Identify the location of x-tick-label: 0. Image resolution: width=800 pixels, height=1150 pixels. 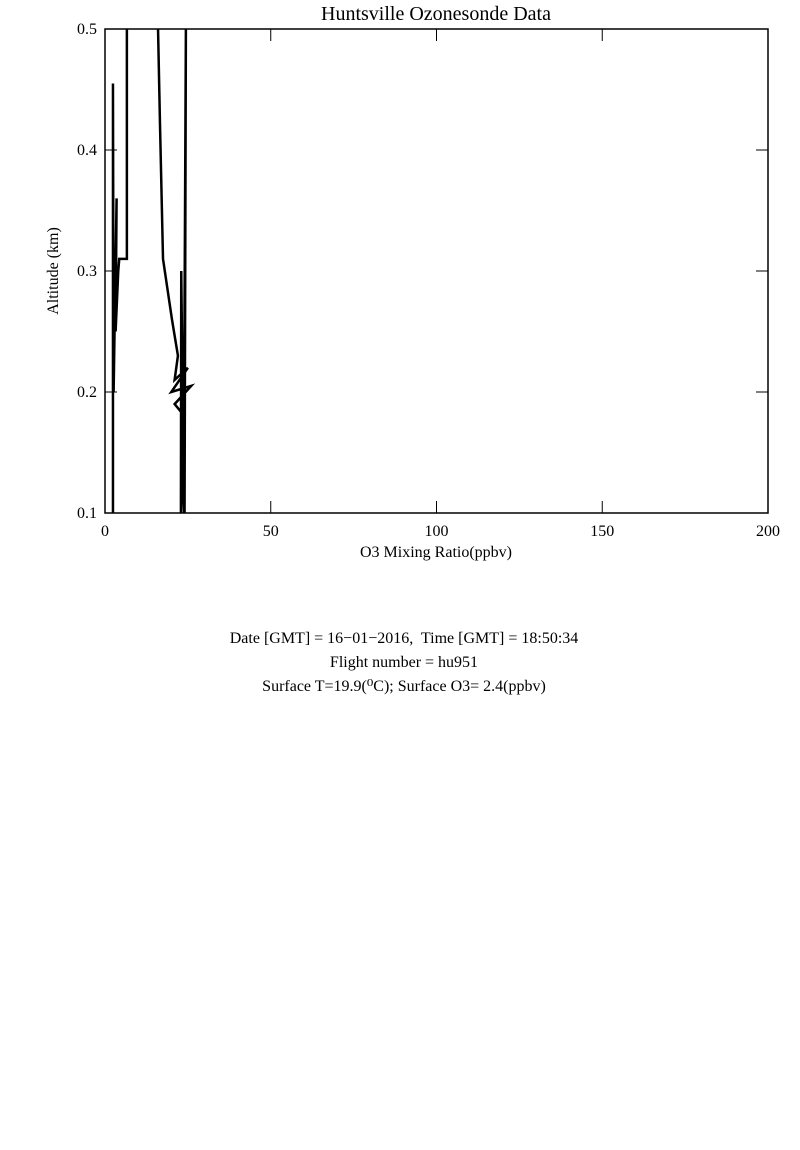
(105, 531).